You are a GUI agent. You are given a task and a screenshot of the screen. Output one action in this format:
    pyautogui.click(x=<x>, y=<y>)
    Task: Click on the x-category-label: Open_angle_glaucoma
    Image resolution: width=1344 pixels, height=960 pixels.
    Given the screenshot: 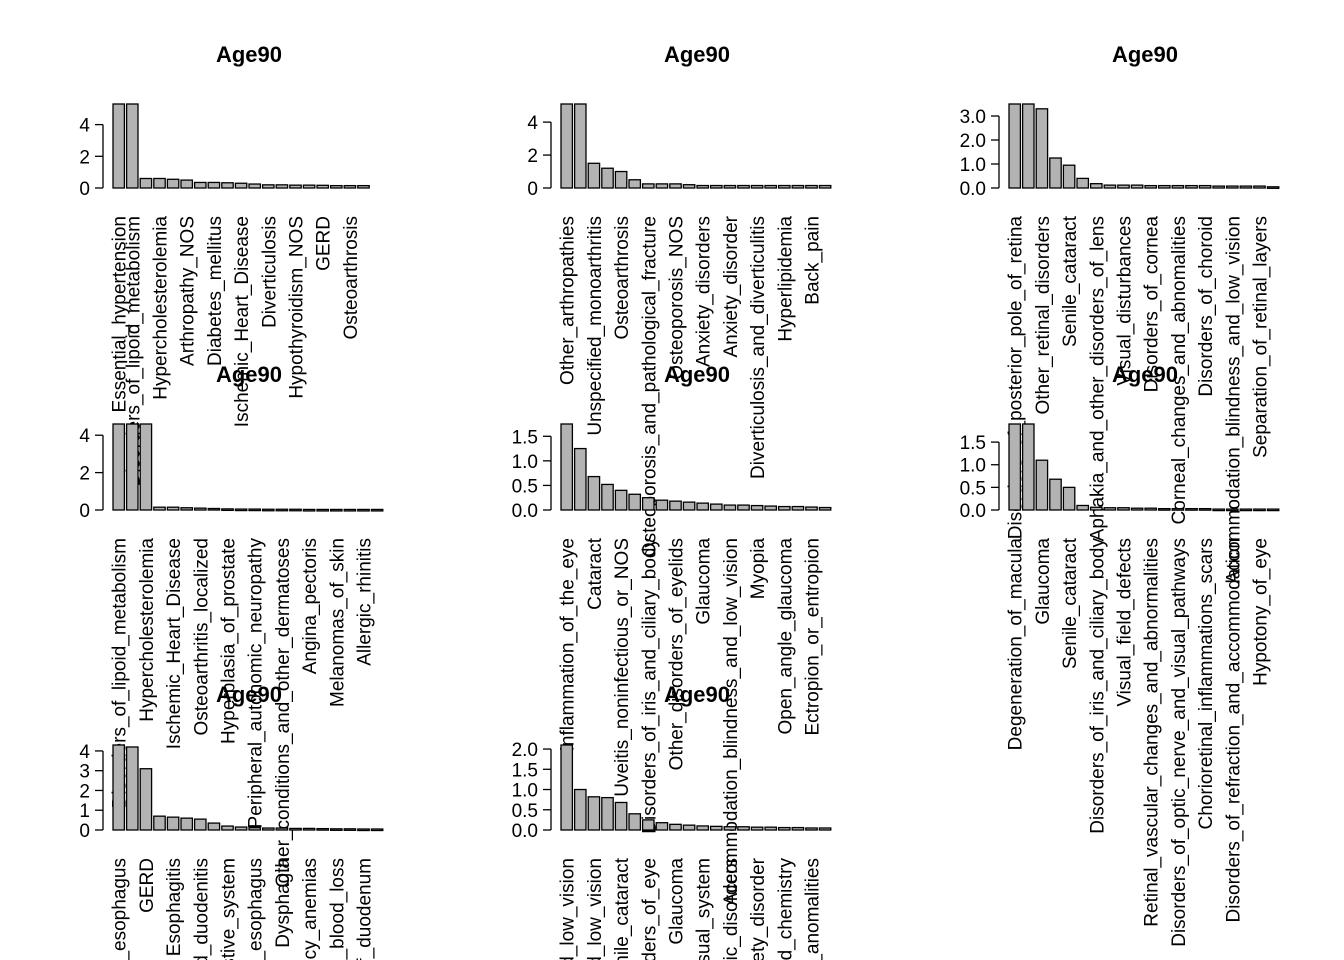 What is the action you would take?
    pyautogui.click(x=785, y=636)
    